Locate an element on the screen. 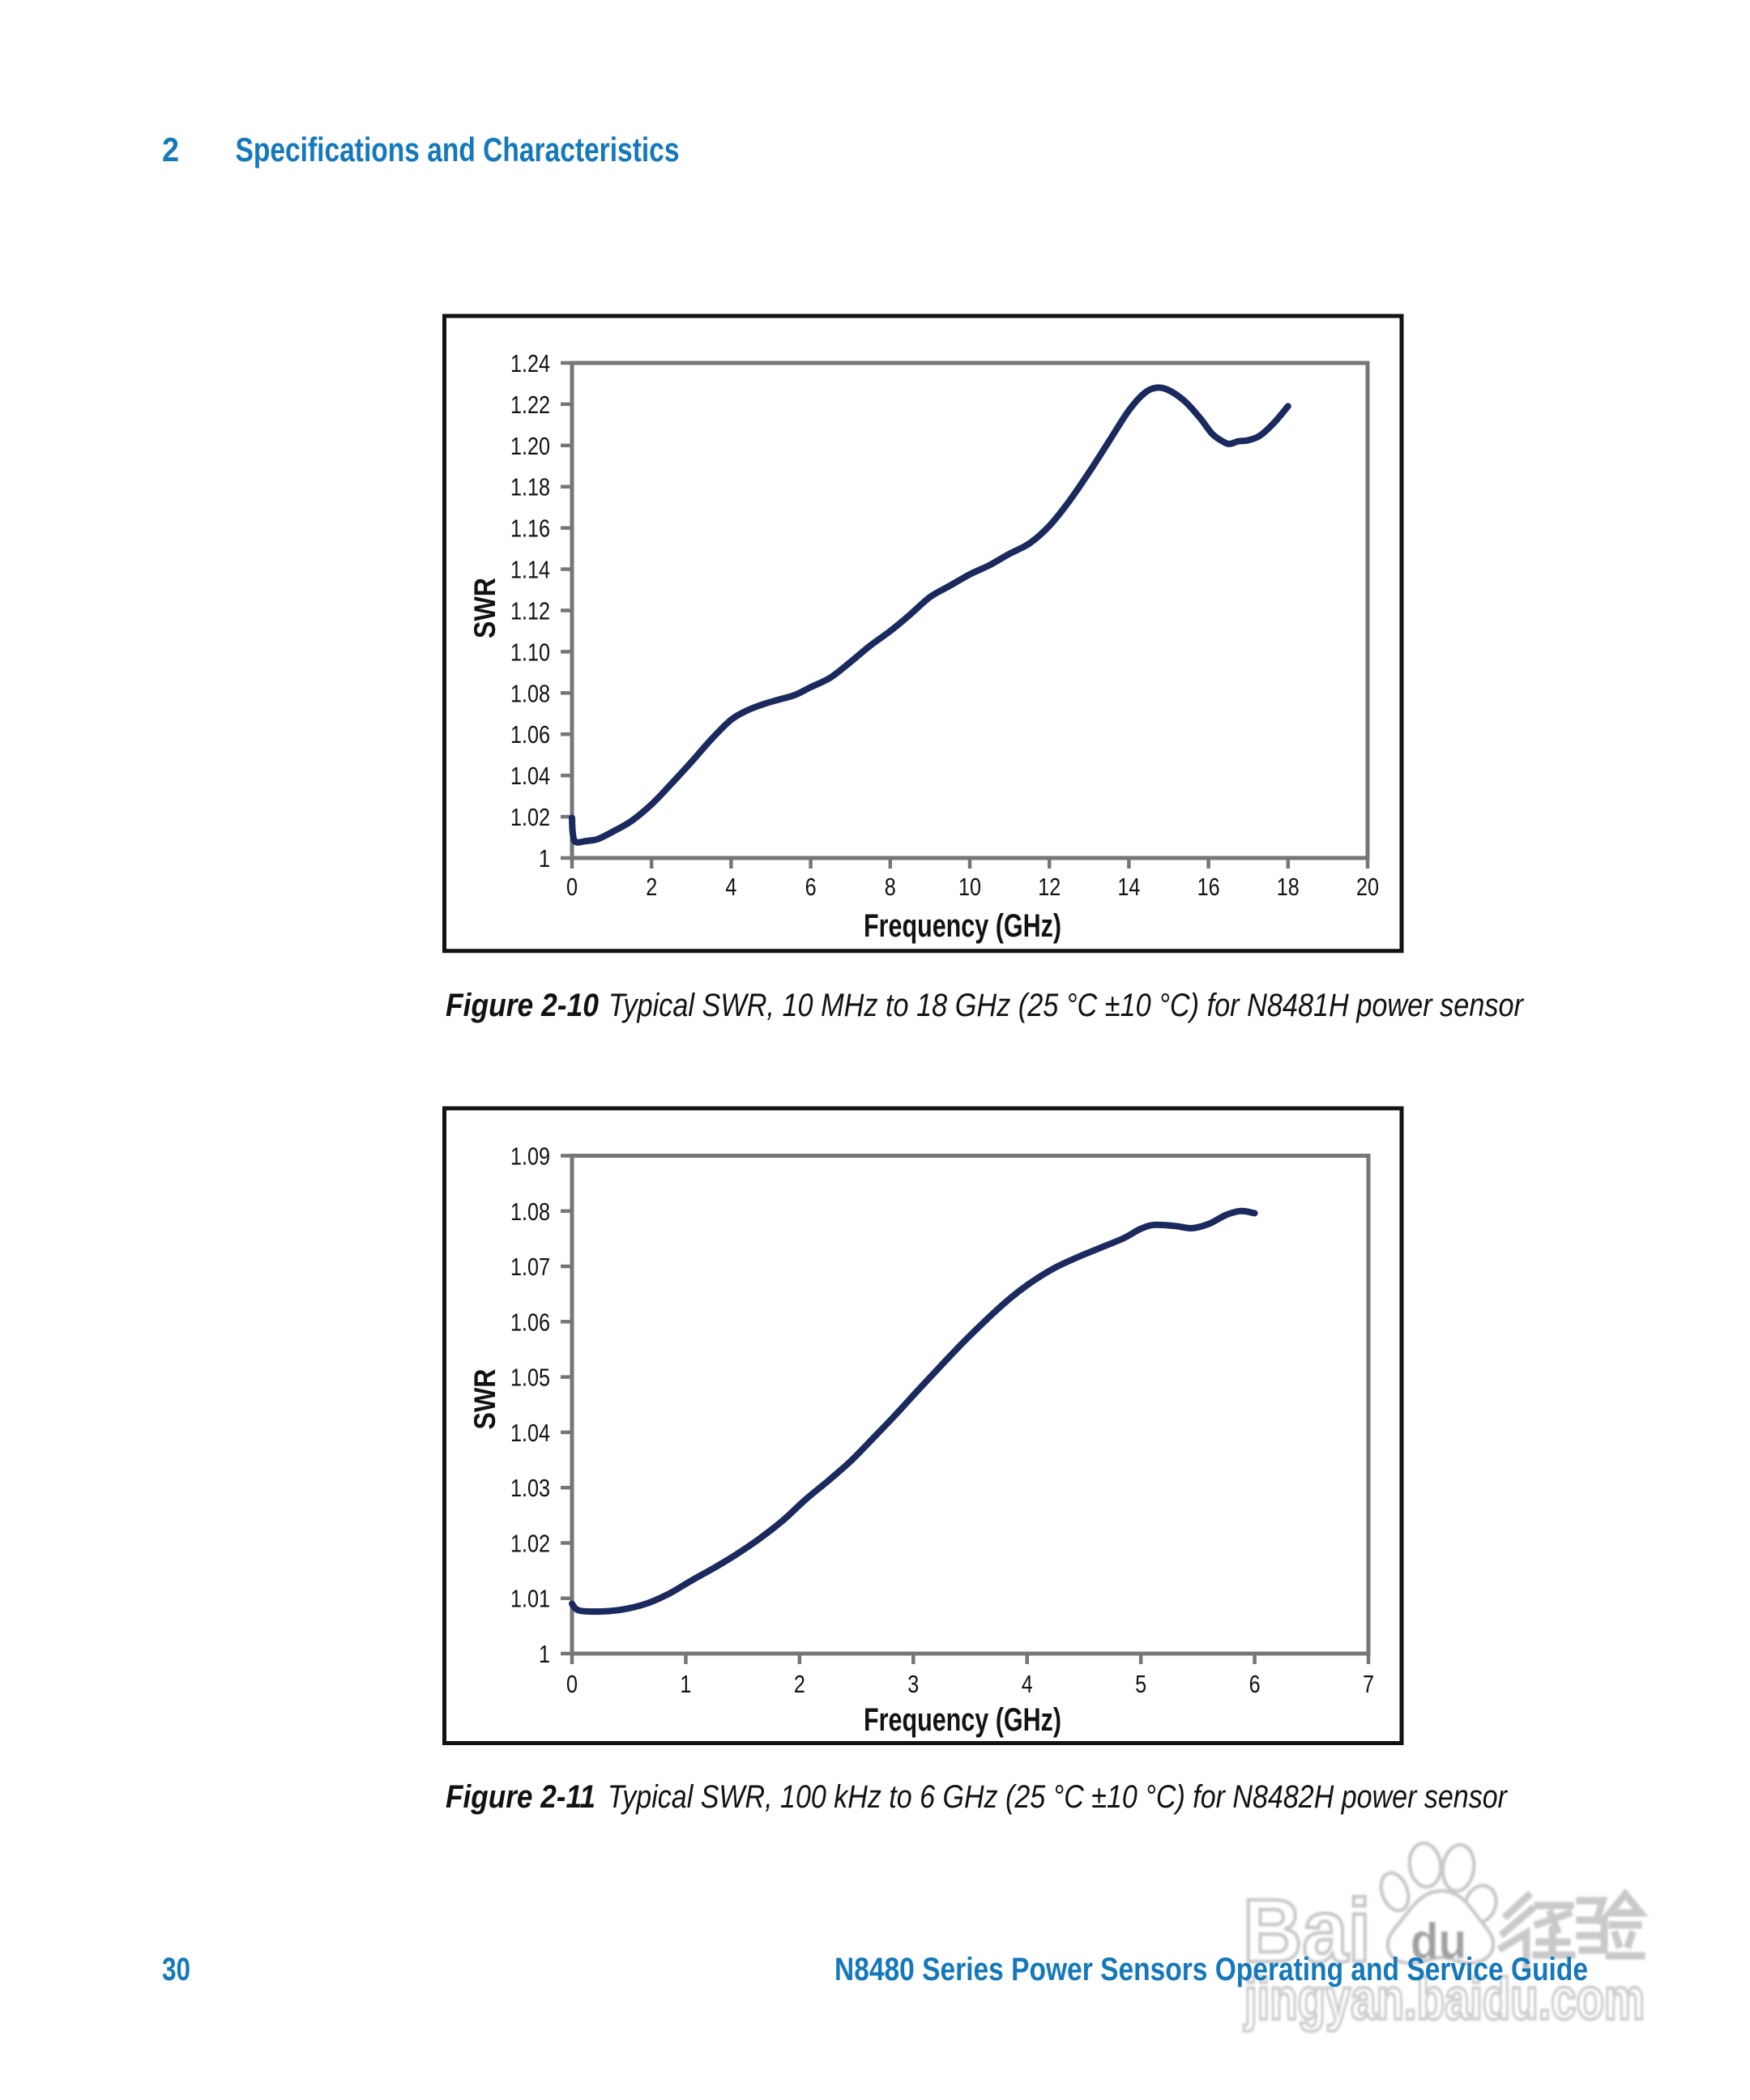  svg-text: 1.20 is located at coordinates (530, 446).